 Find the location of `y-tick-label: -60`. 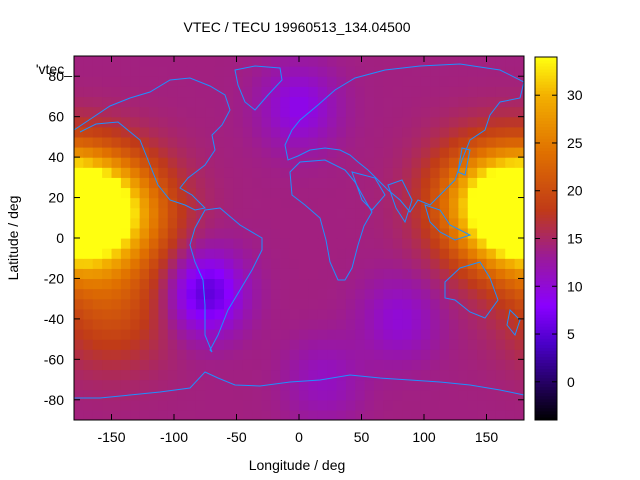

y-tick-label: -60 is located at coordinates (54, 359).